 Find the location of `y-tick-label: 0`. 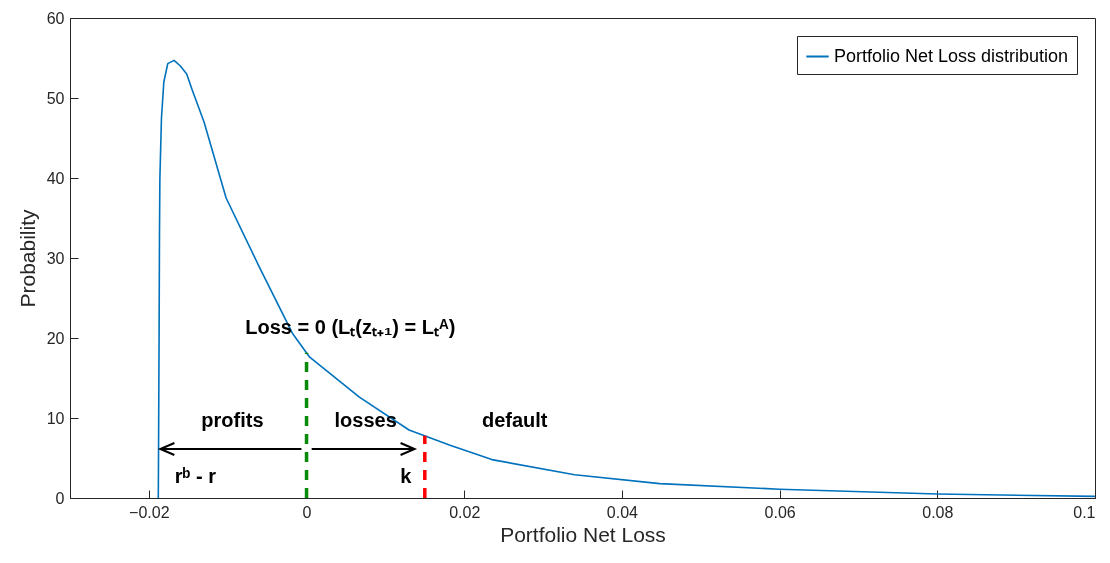

y-tick-label: 0 is located at coordinates (60, 498).